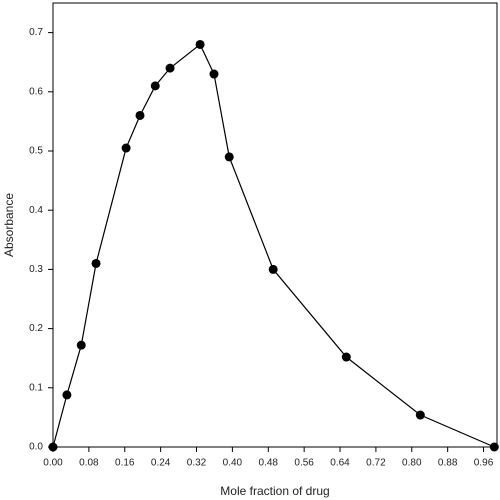 This screenshot has height=500, width=500. I want to click on x-tick-label: 0.24, so click(161, 463).